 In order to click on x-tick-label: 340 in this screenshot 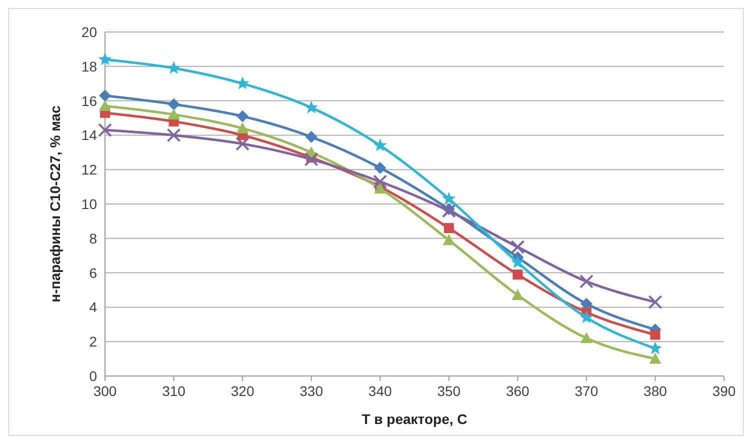, I will do `click(380, 391)`.